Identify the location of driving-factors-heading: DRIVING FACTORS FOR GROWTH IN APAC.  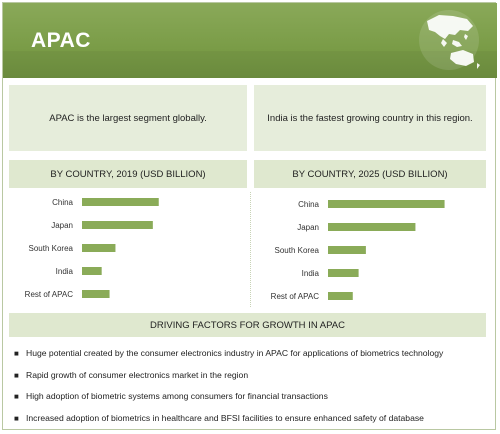
(247, 325).